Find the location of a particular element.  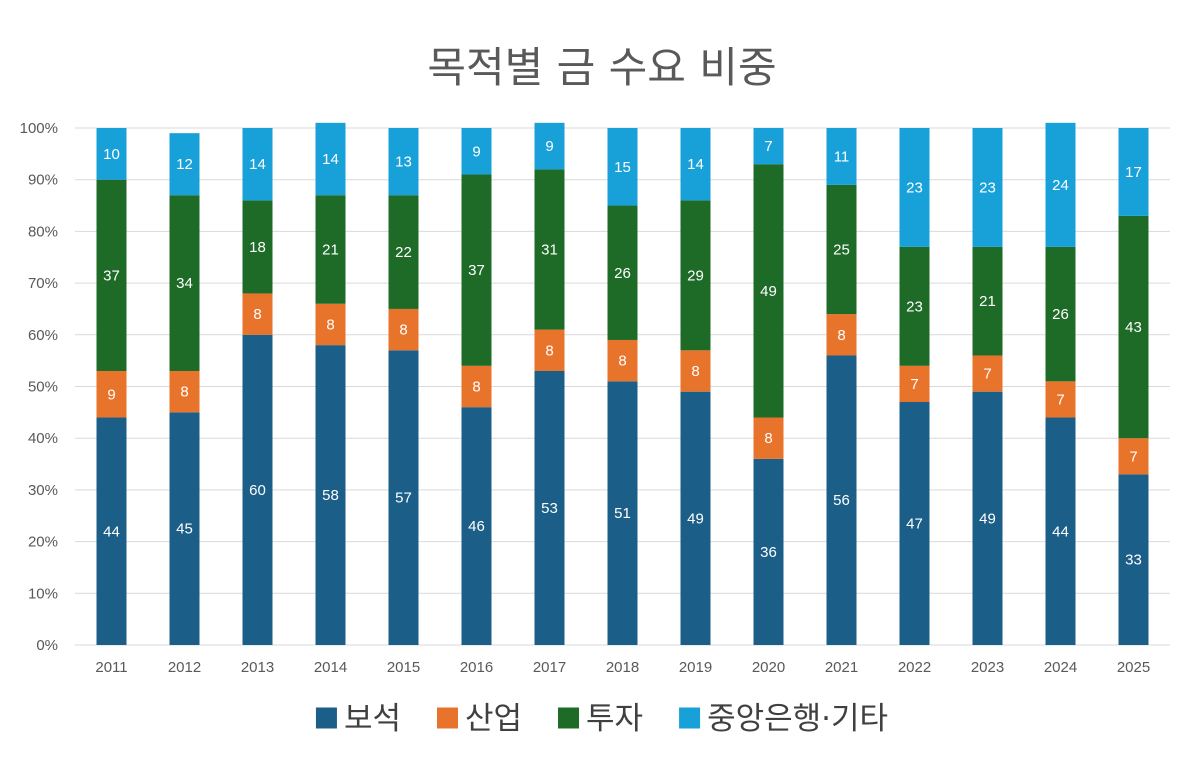

data-label: 47 is located at coordinates (914, 524).